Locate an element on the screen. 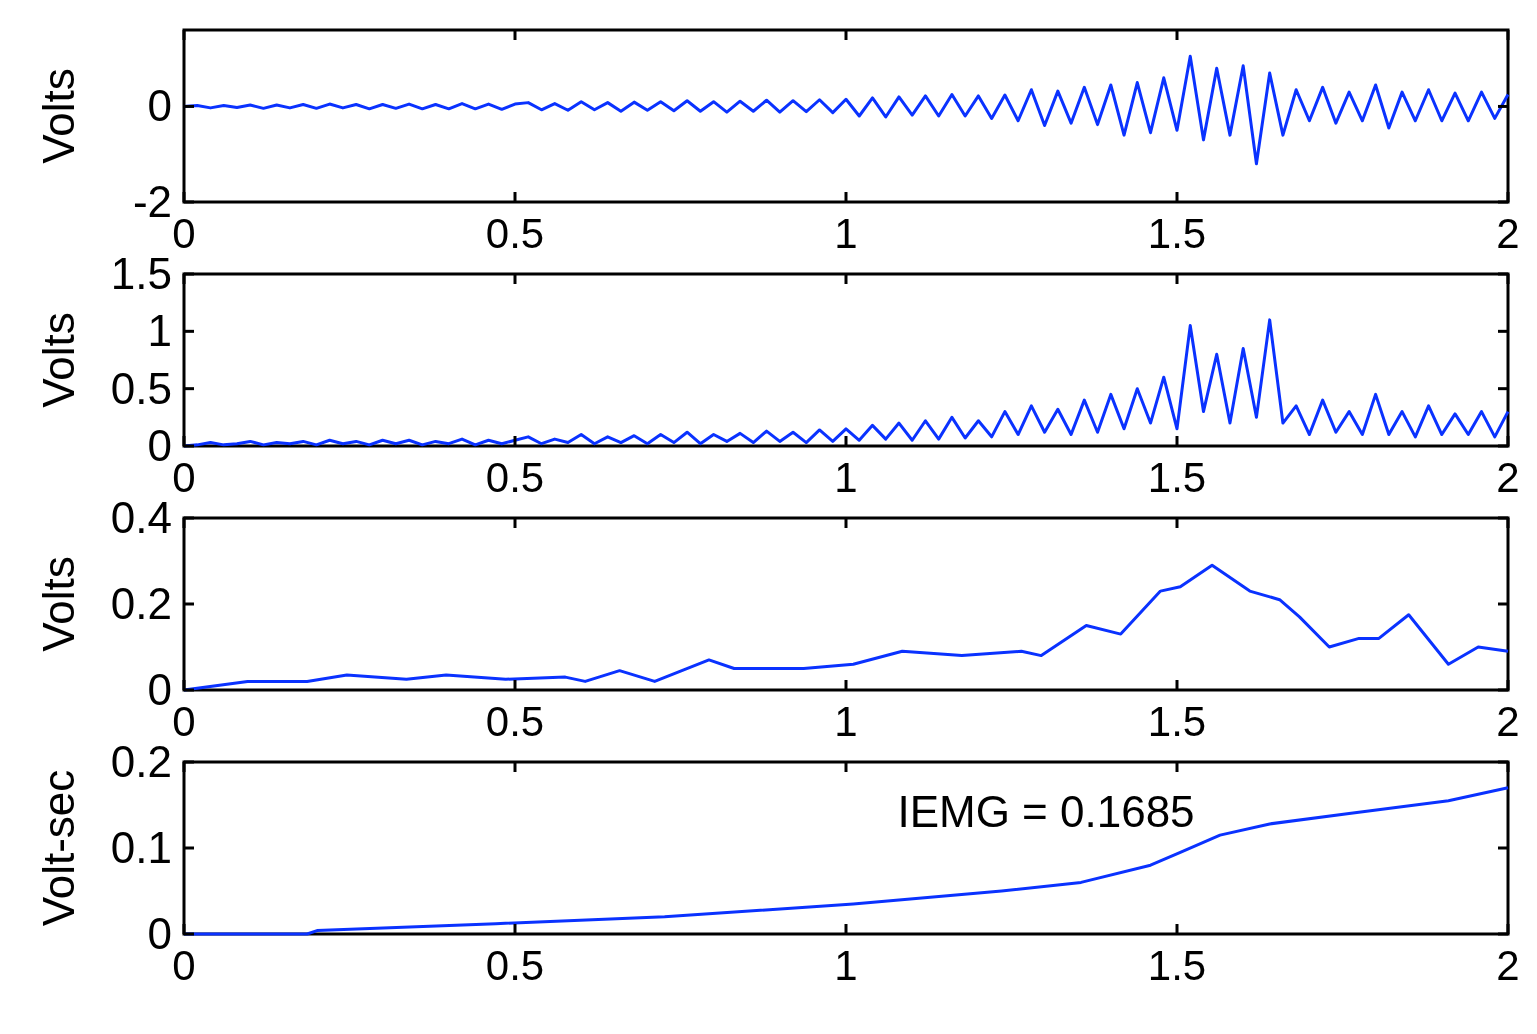 The image size is (1537, 1034). y-tick-label: 0.1 is located at coordinates (141, 847).